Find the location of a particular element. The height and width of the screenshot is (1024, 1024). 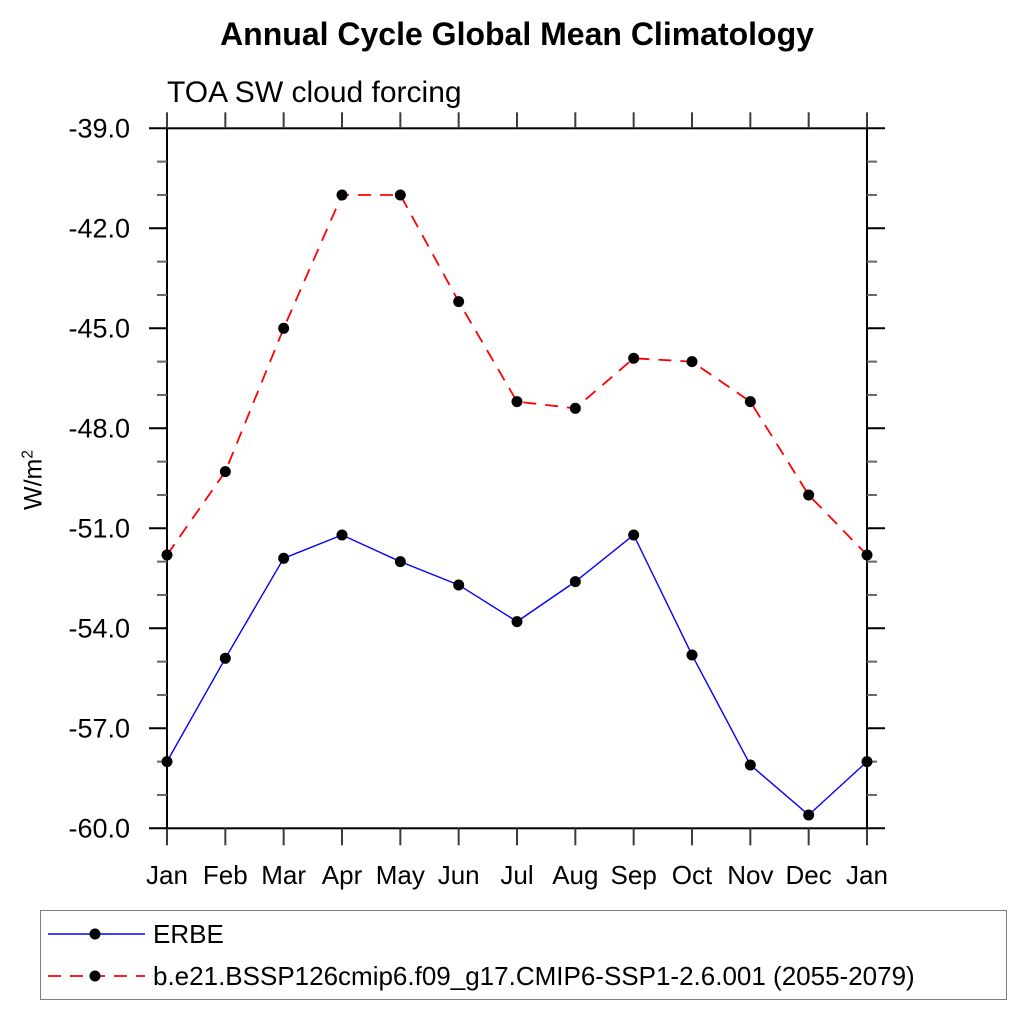

y-tick-label: -51.0 is located at coordinates (99, 528).